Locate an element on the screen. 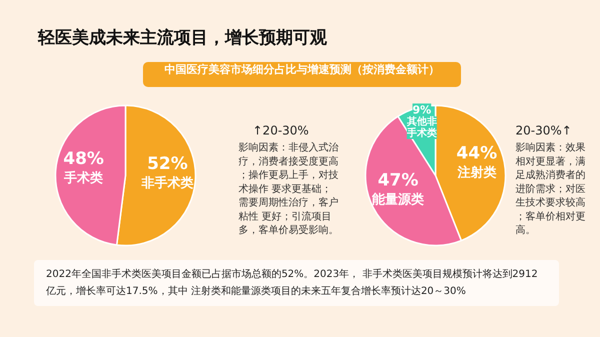 The height and width of the screenshot is (337, 600). data-label: 9% is located at coordinates (422, 109).